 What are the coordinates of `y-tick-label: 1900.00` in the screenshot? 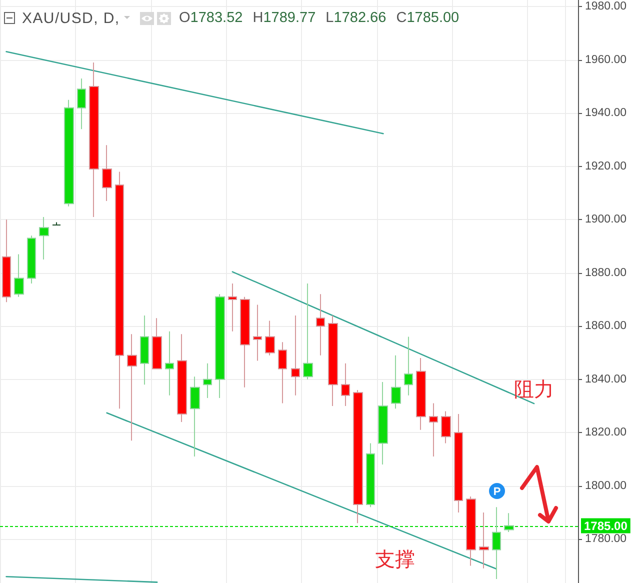 It's located at (606, 220).